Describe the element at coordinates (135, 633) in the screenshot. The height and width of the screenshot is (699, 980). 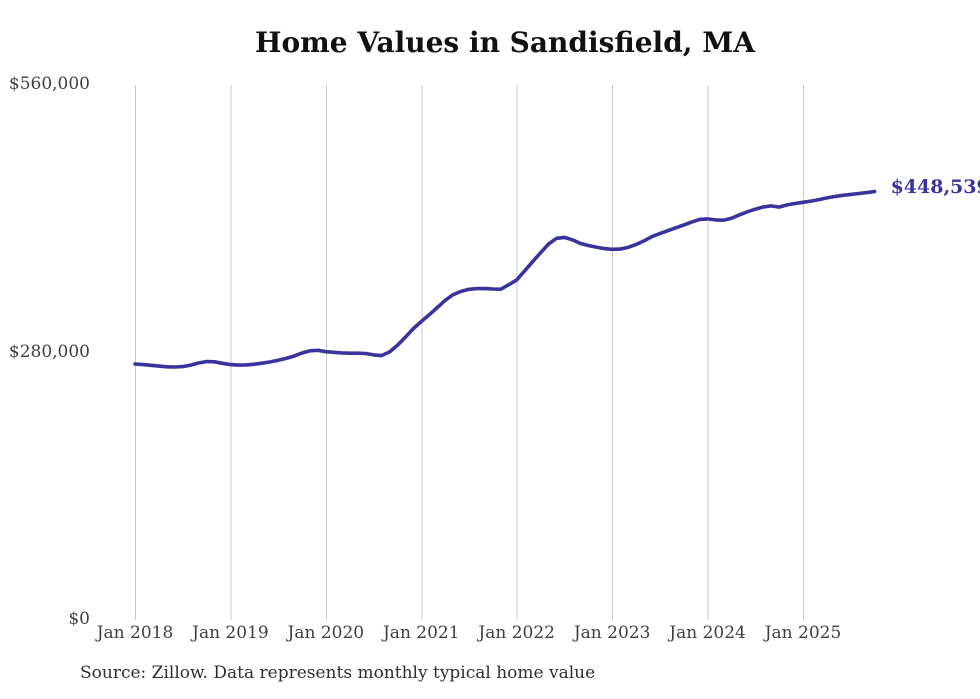
I see `x-axis-tick-label: Jan 2018` at that location.